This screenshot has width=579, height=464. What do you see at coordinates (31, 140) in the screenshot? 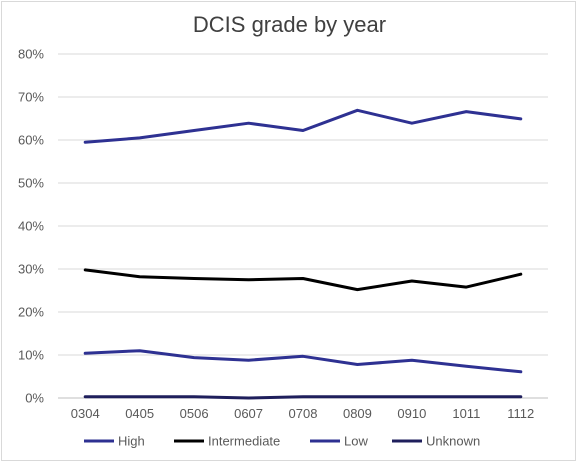
I see `y-tick-label: 60%` at bounding box center [31, 140].